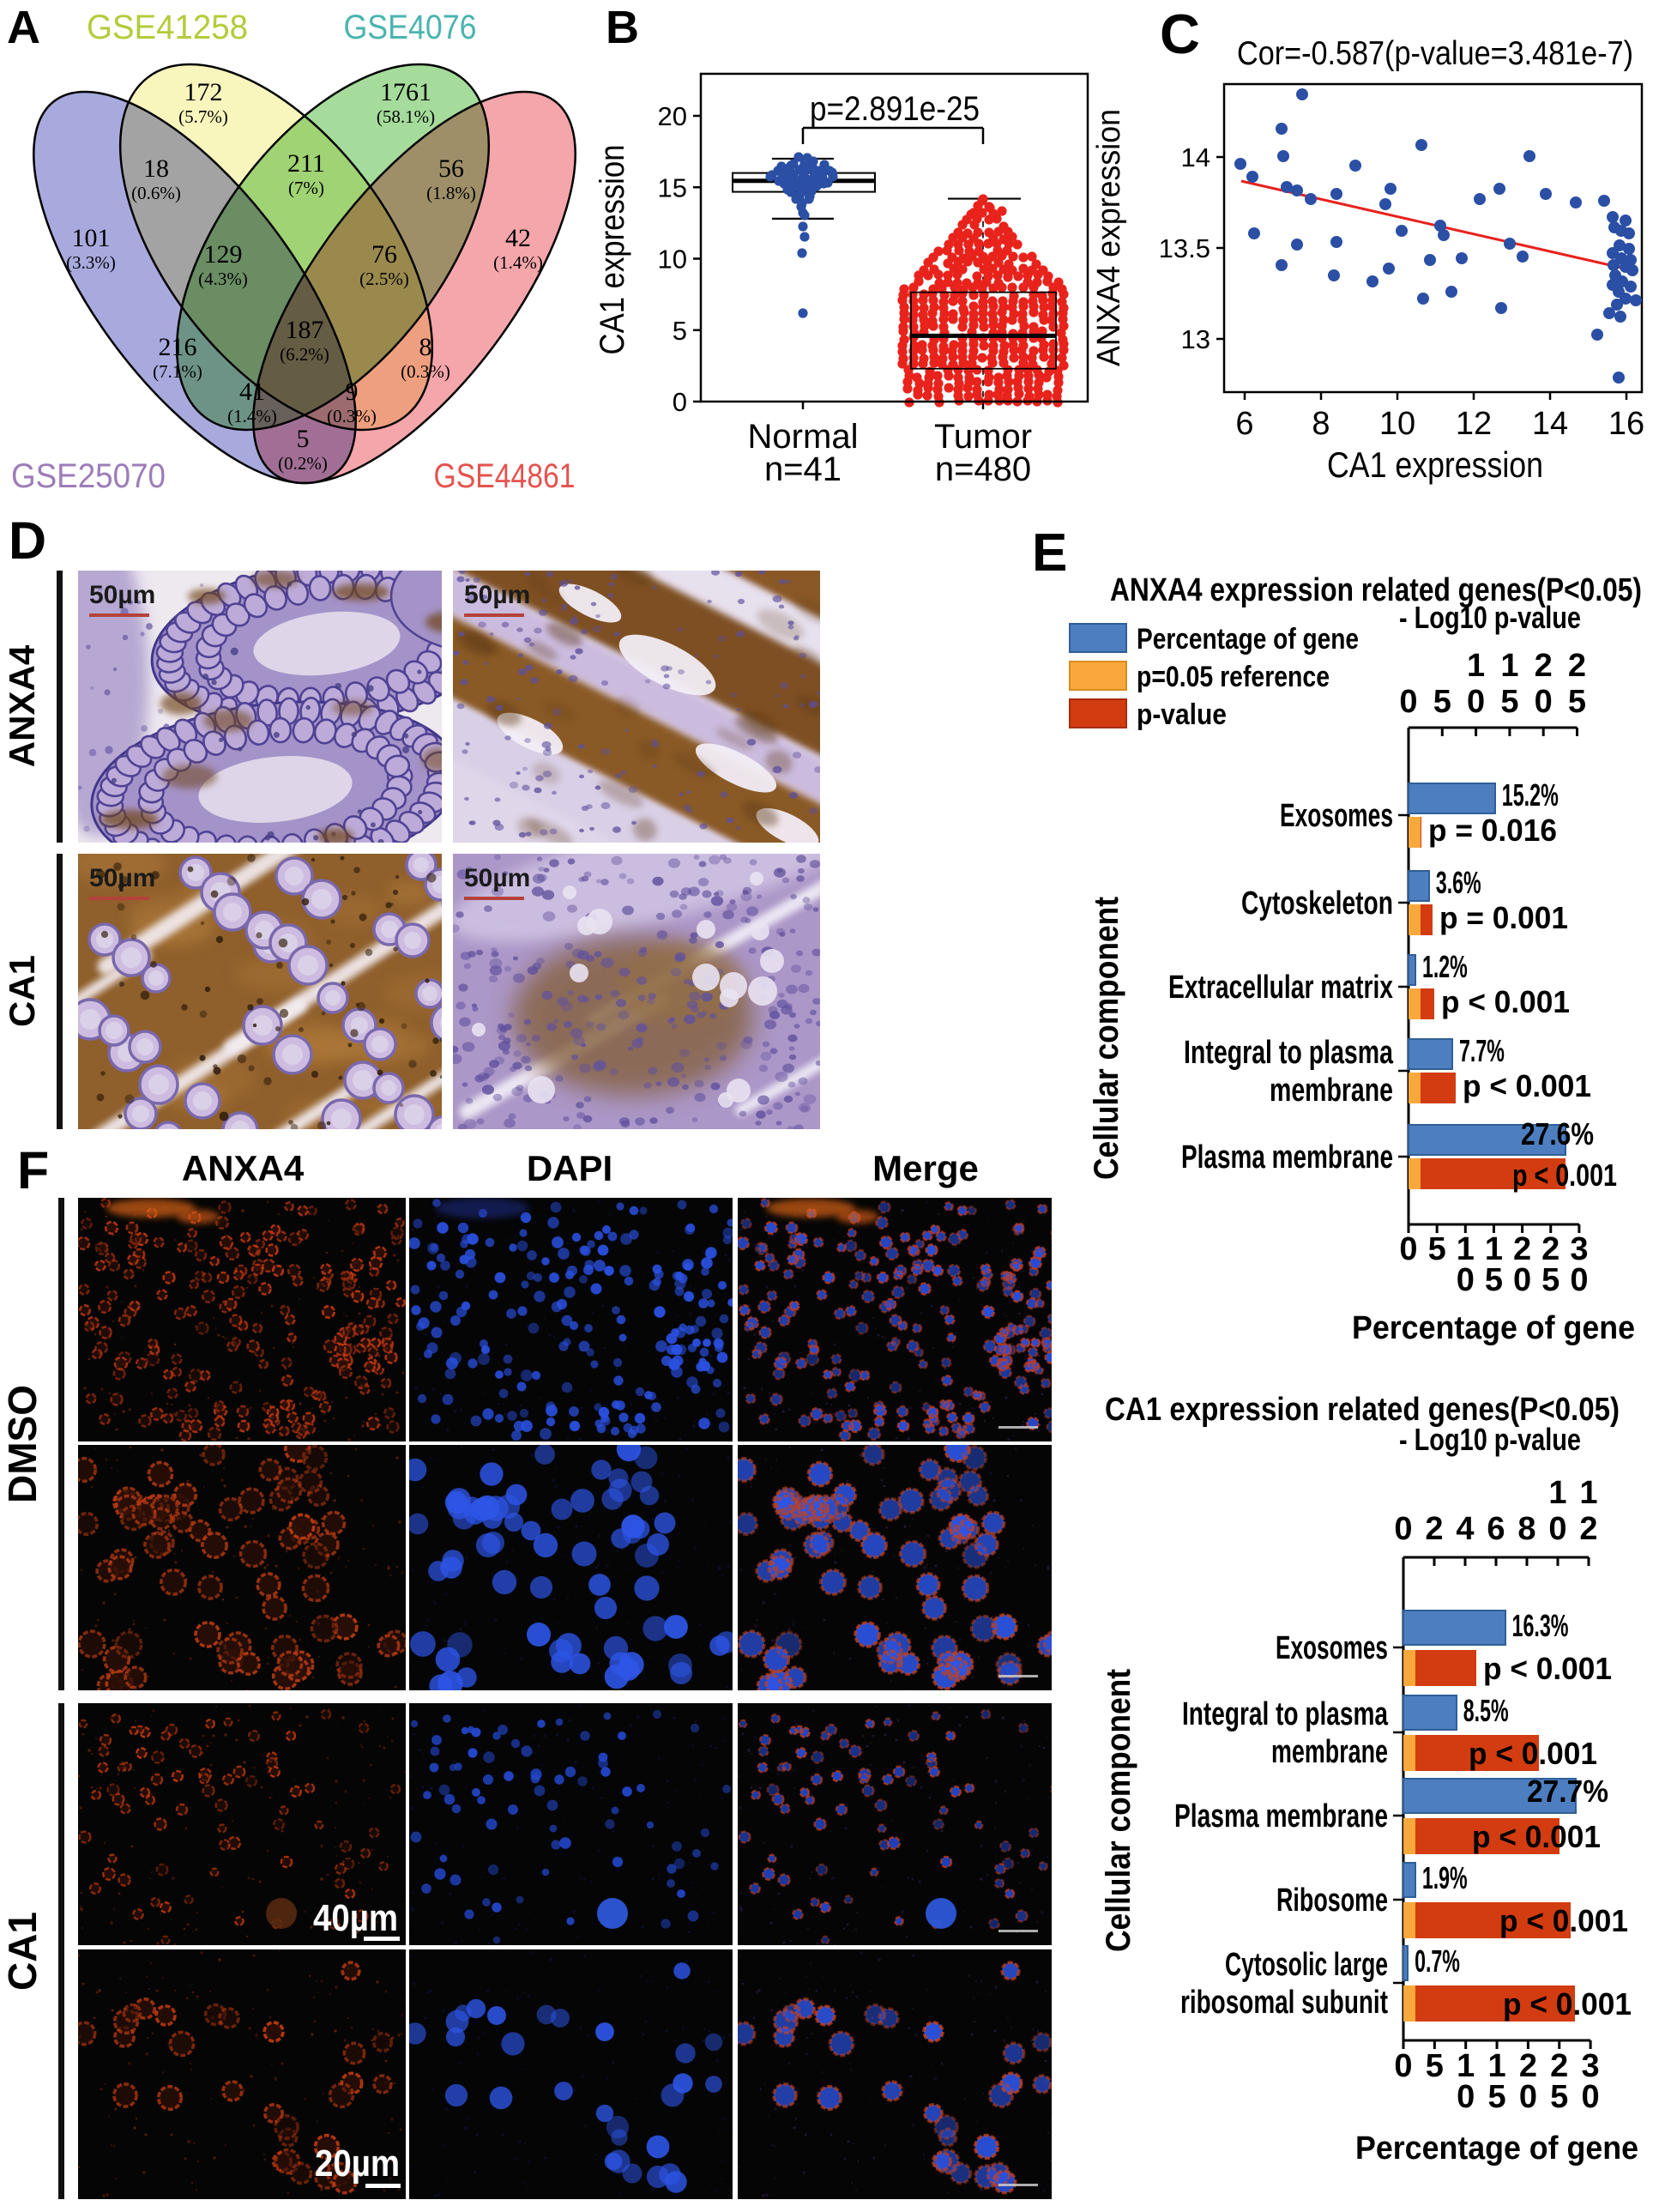 The image size is (1653, 2212). What do you see at coordinates (672, 187) in the screenshot?
I see `svg-text: 15` at bounding box center [672, 187].